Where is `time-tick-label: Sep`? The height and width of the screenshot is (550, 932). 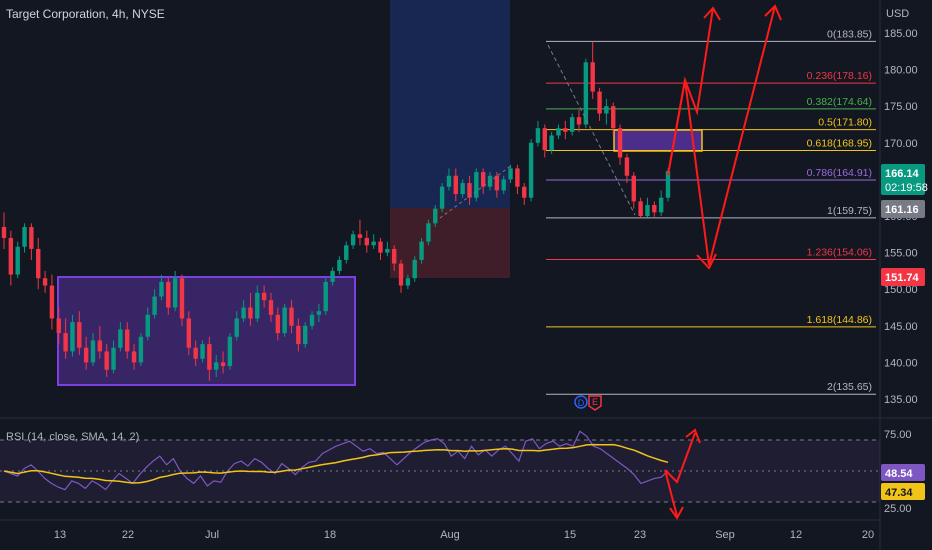 time-tick-label: Sep is located at coordinates (725, 535).